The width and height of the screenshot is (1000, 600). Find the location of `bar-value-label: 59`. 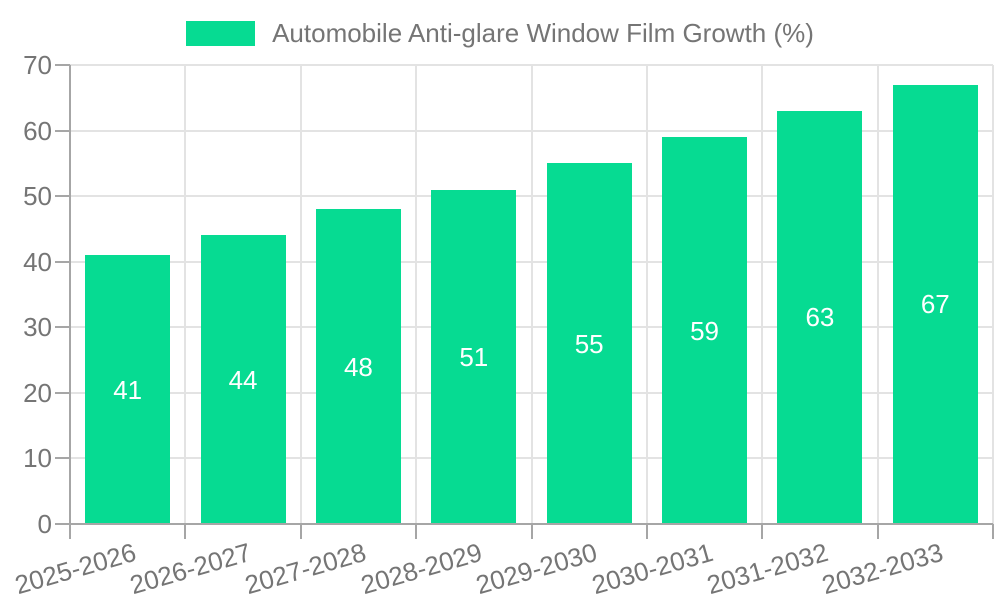

bar-value-label: 59 is located at coordinates (705, 330).